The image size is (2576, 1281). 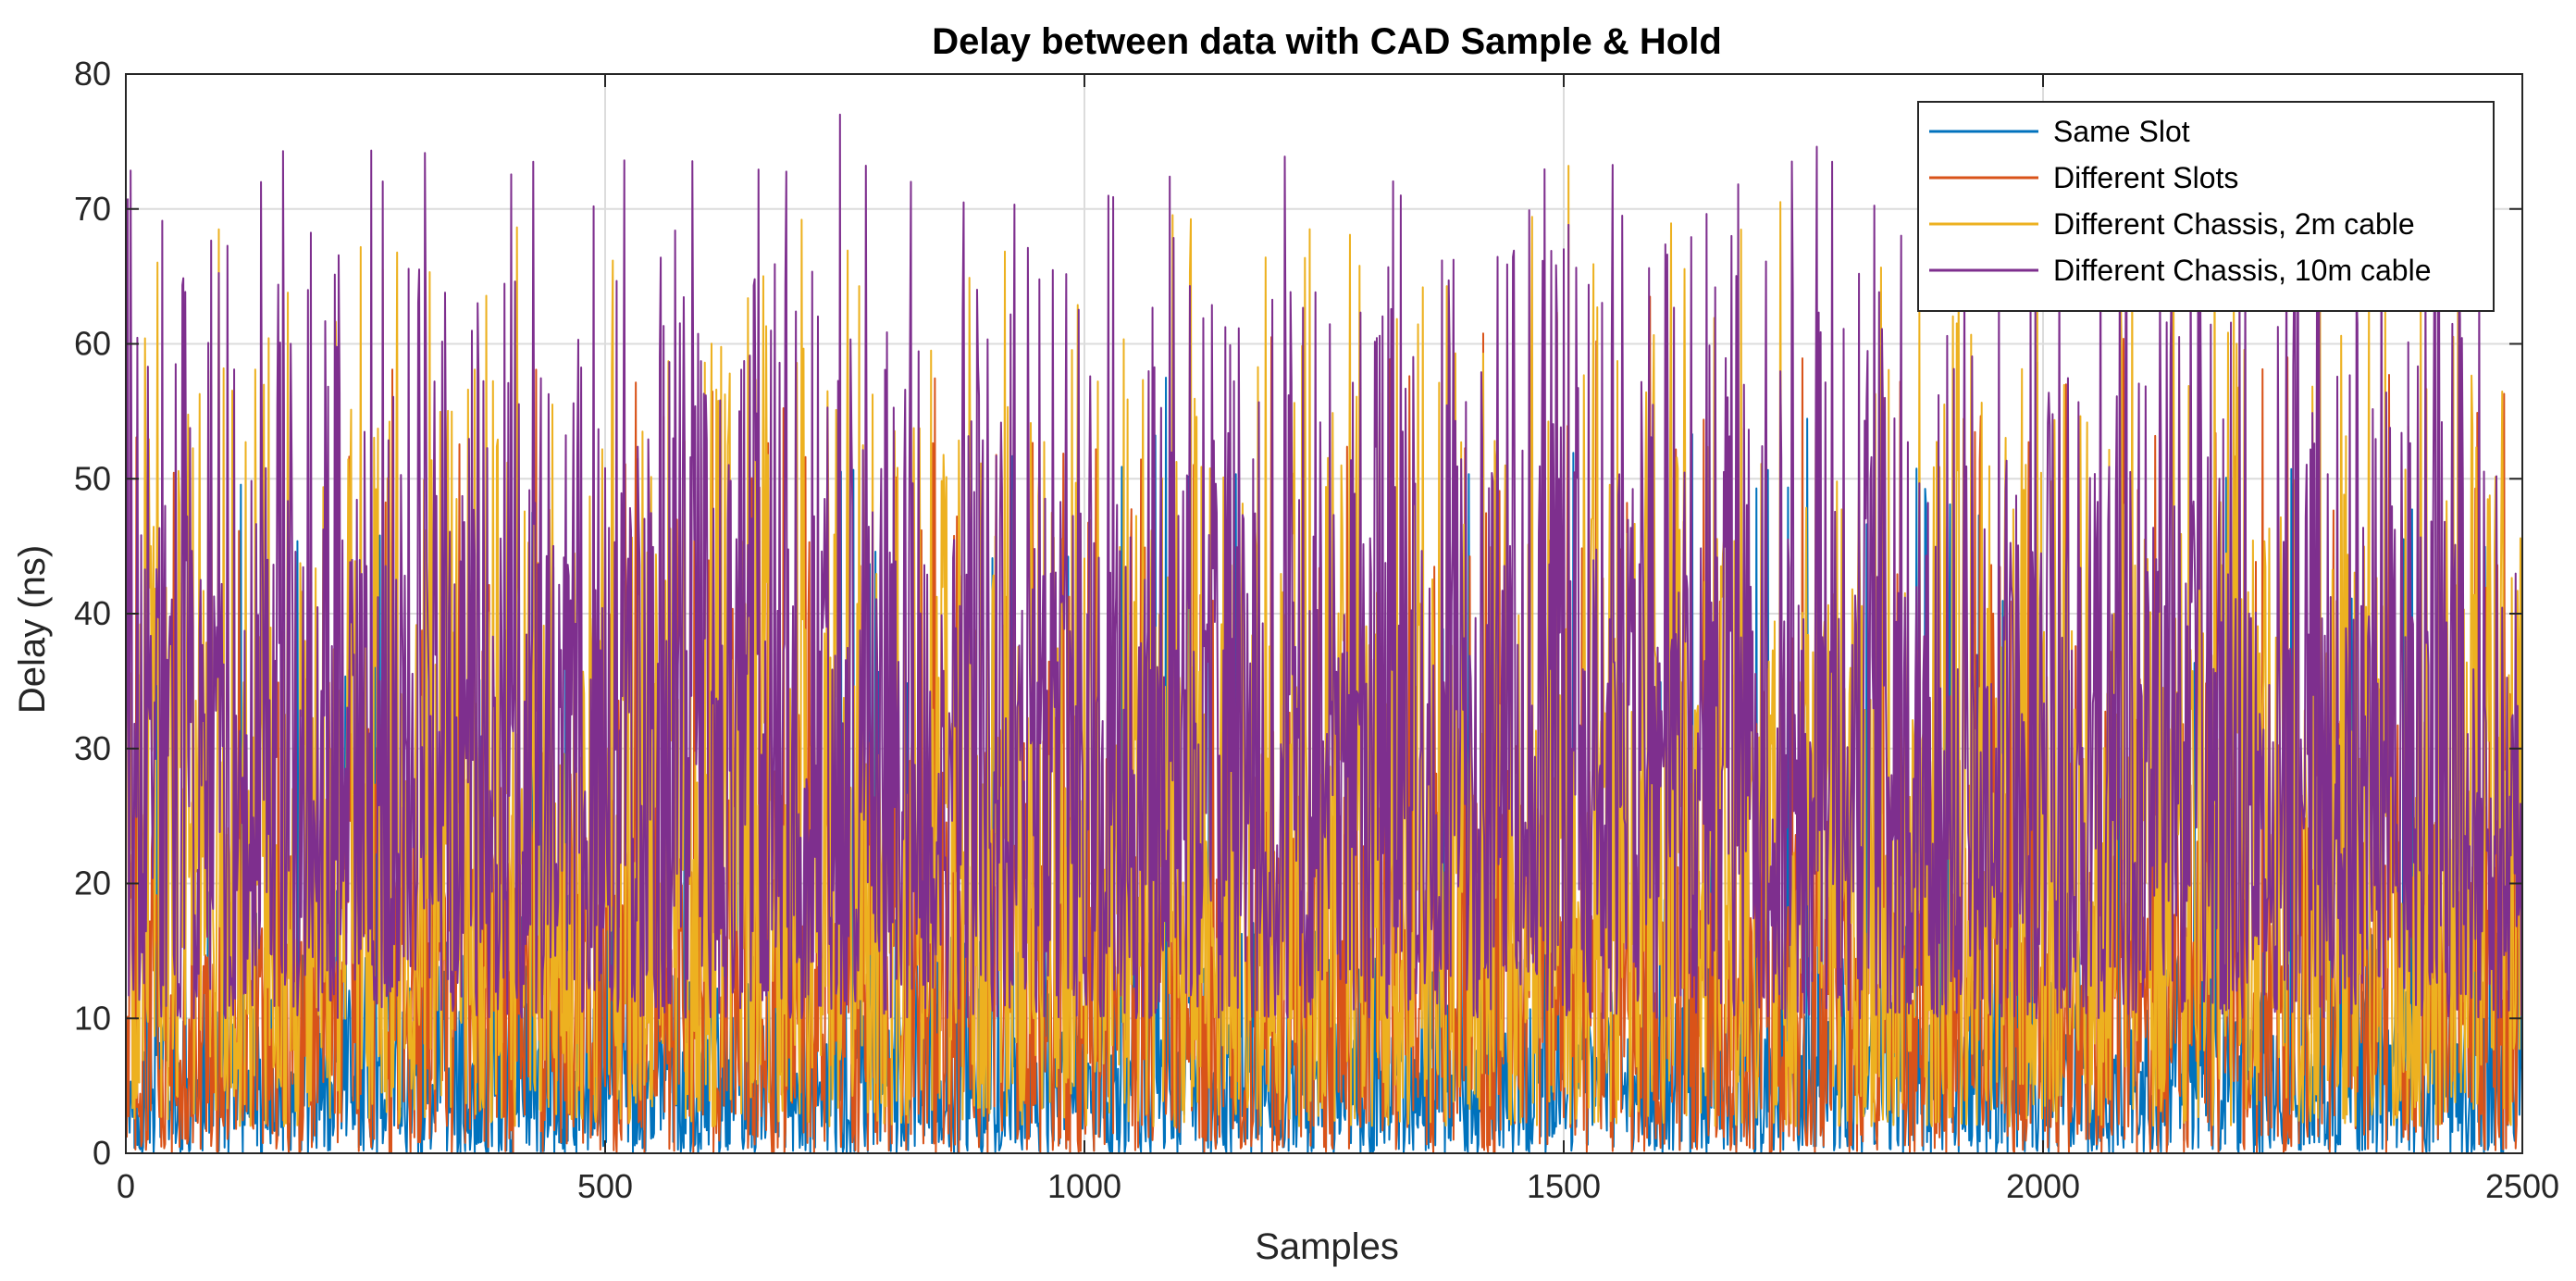 I want to click on x-tick-label-5: 2500, so click(x=2522, y=1186).